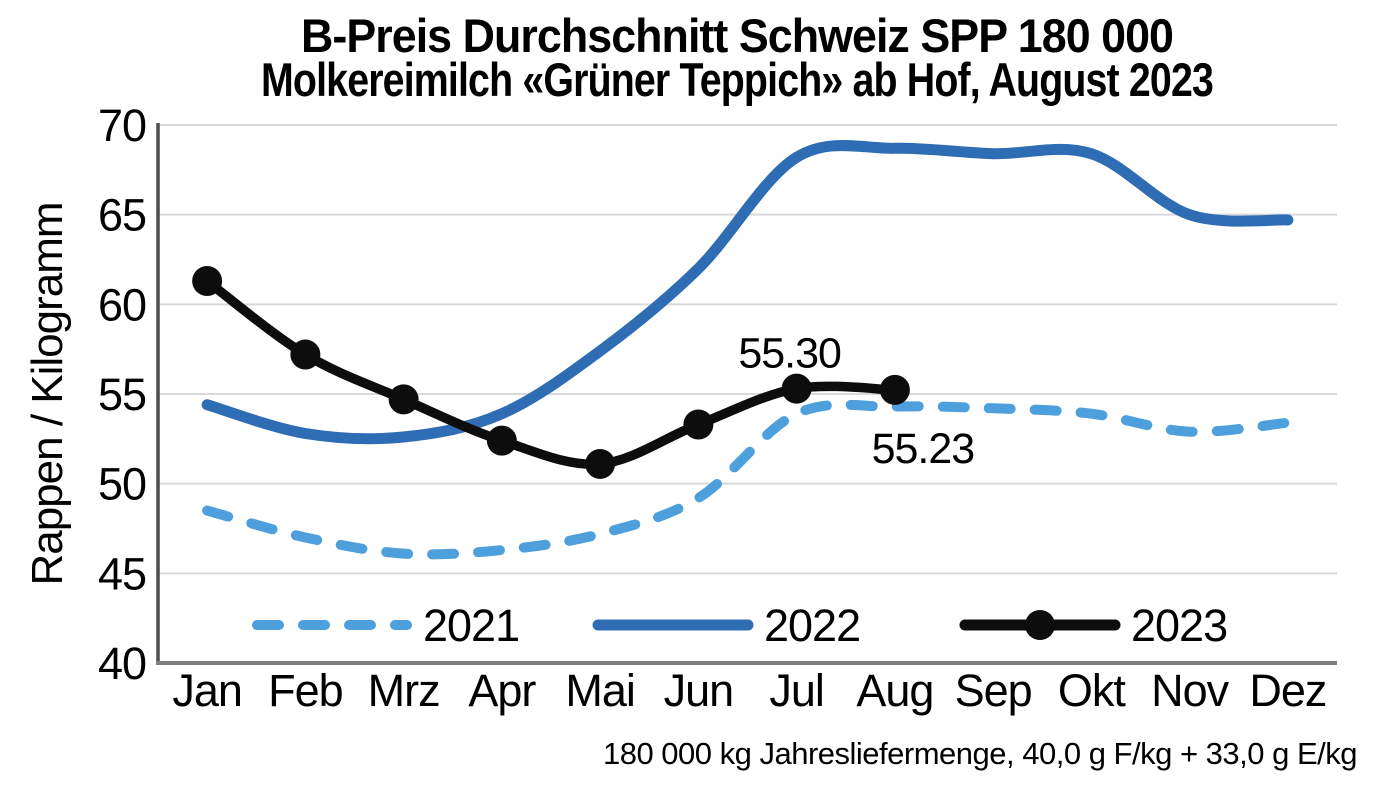 The height and width of the screenshot is (788, 1400). I want to click on x-tick-label-Feb: Feb, so click(305, 690).